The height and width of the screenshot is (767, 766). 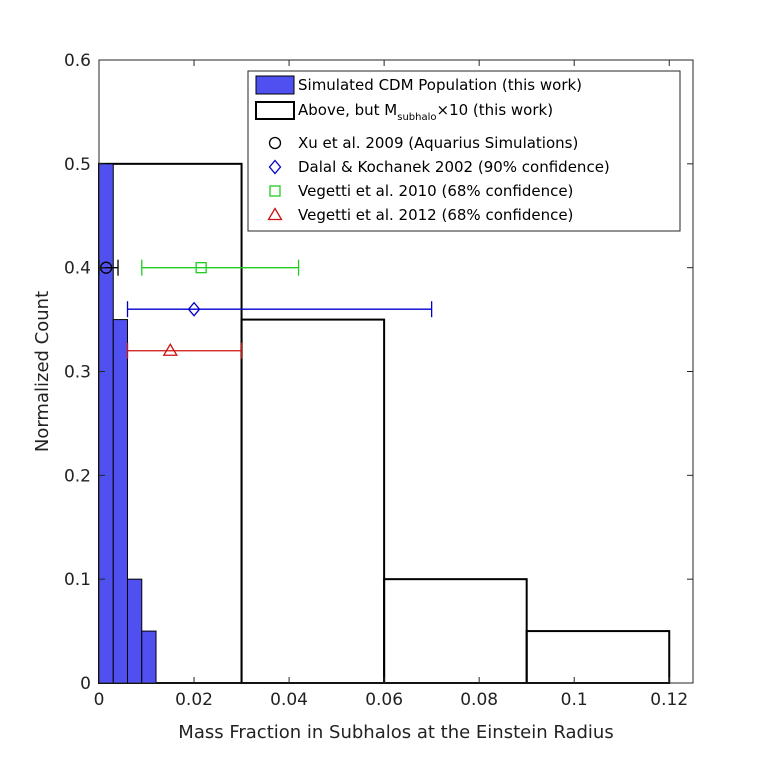 I want to click on y-tick-label: 0, so click(x=85, y=684).